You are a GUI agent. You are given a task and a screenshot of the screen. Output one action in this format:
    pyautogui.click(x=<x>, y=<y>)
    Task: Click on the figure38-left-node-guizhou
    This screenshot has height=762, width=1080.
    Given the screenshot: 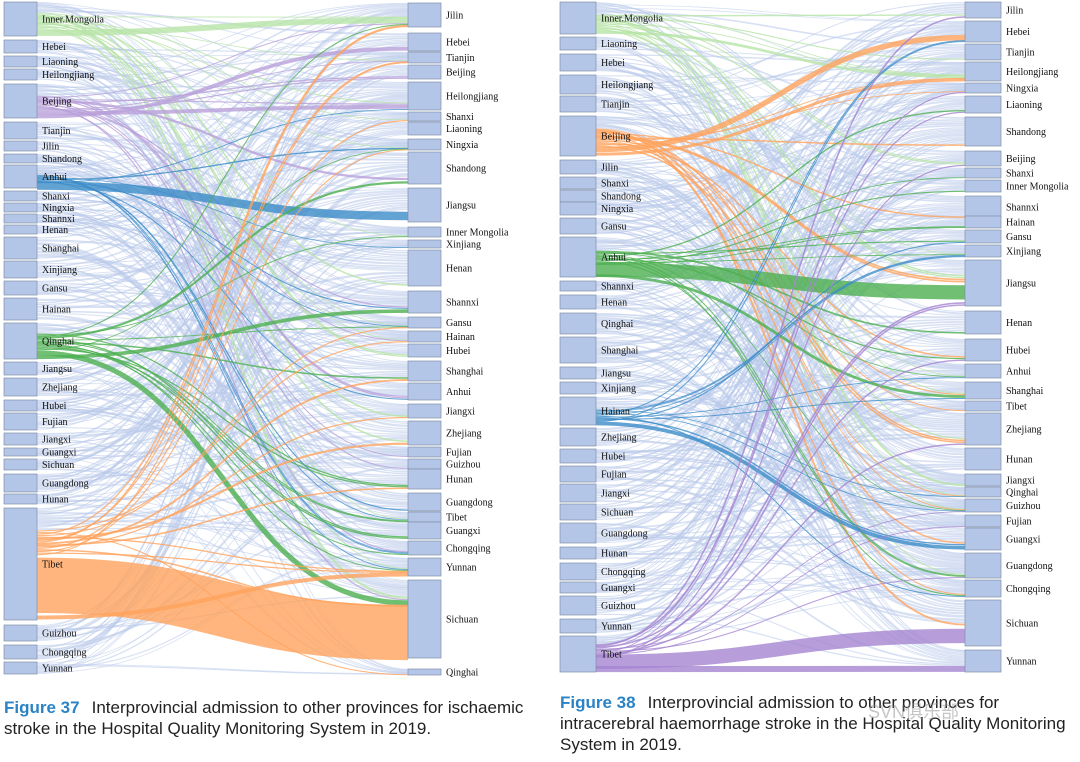 What is the action you would take?
    pyautogui.click(x=578, y=605)
    